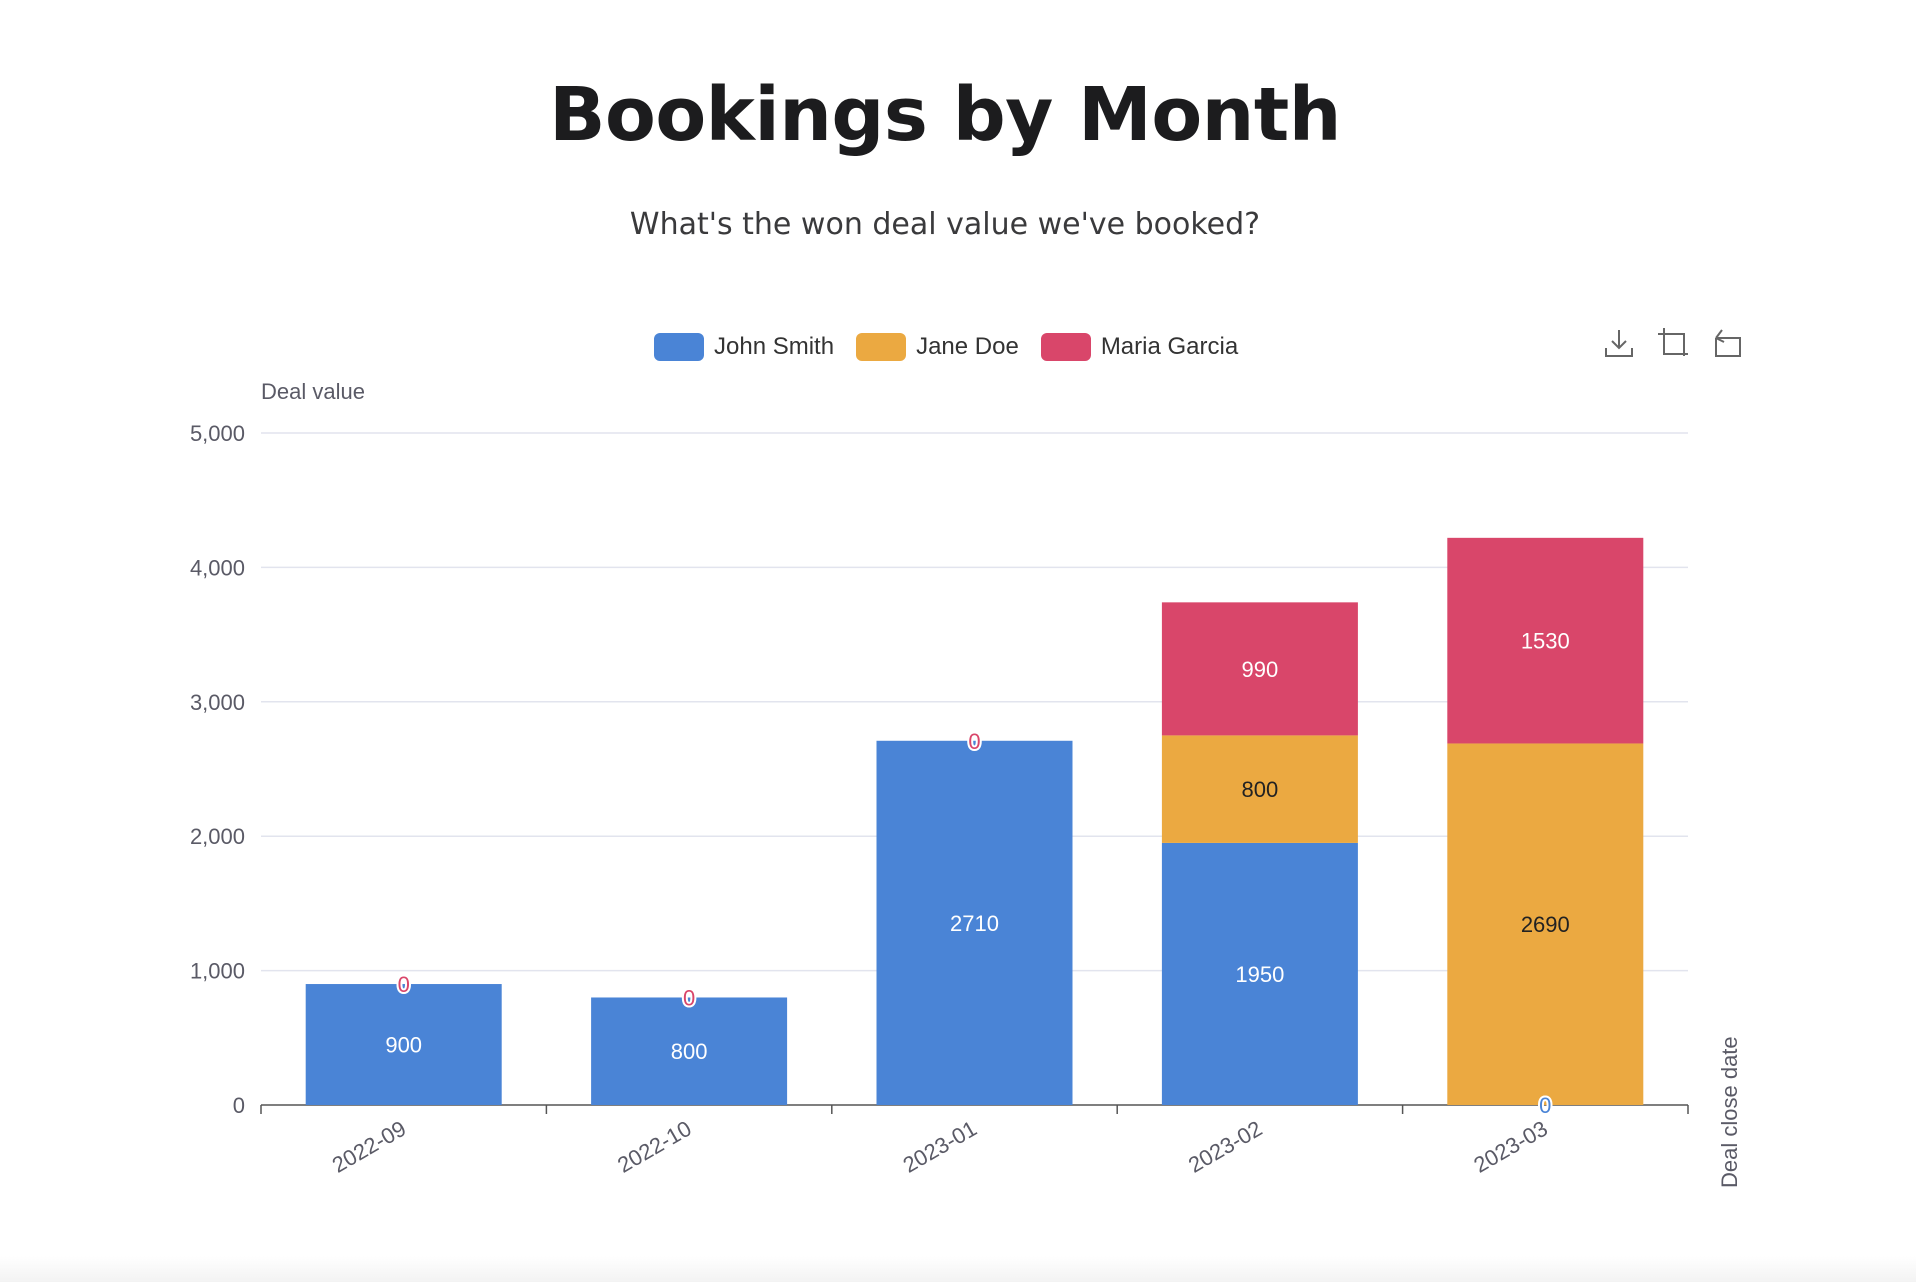 This screenshot has width=1916, height=1282. Describe the element at coordinates (1619, 343) in the screenshot. I see `download-icon` at that location.